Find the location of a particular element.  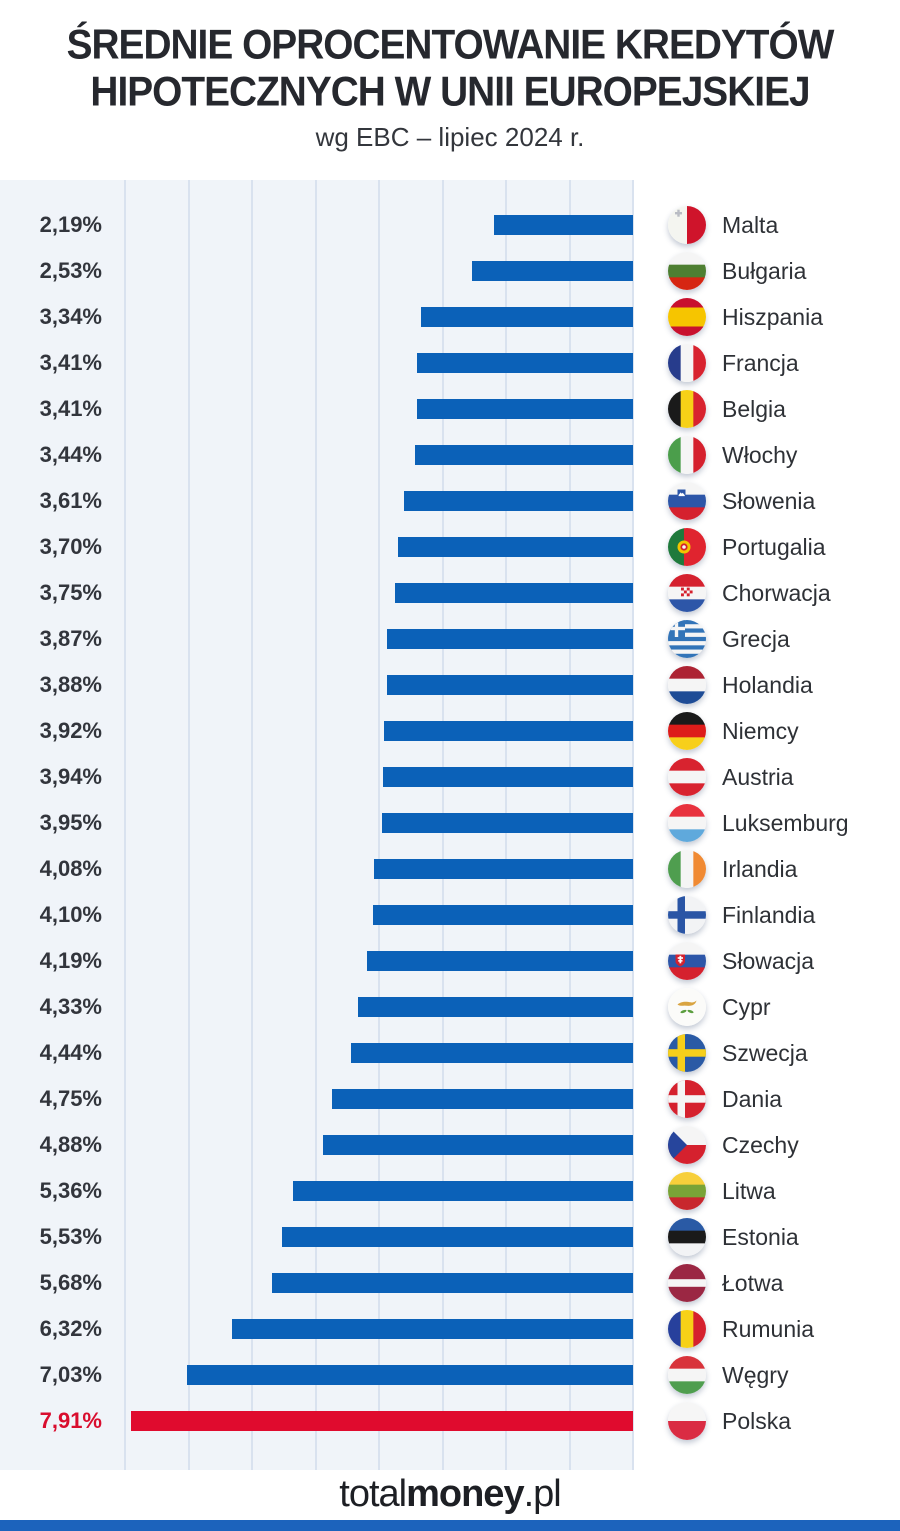

country-label: Włochy is located at coordinates (760, 455).